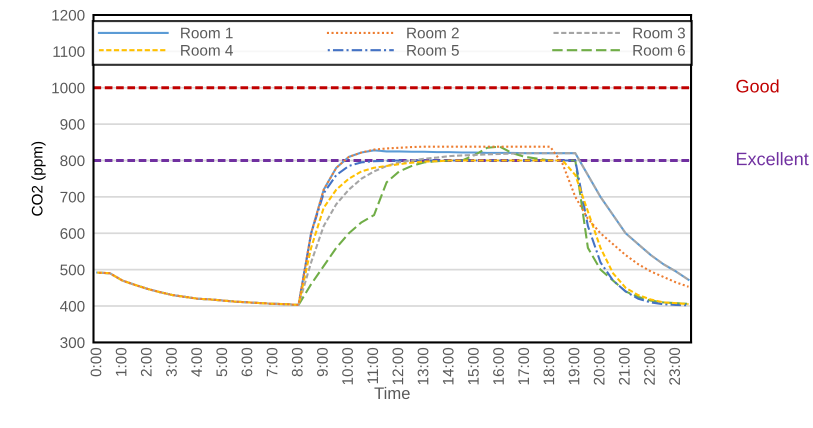  I want to click on y-tick-label: 500, so click(72, 270).